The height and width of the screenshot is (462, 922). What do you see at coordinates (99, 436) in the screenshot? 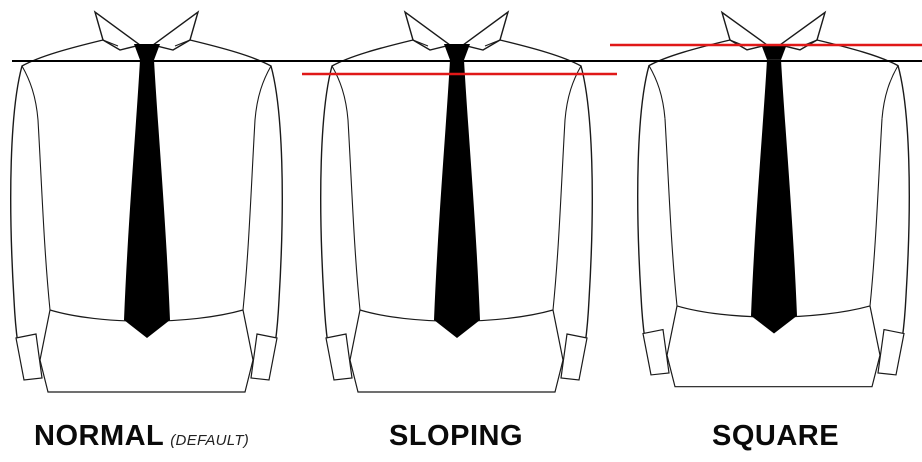
I see `caption-normal-label: NORMAL` at bounding box center [99, 436].